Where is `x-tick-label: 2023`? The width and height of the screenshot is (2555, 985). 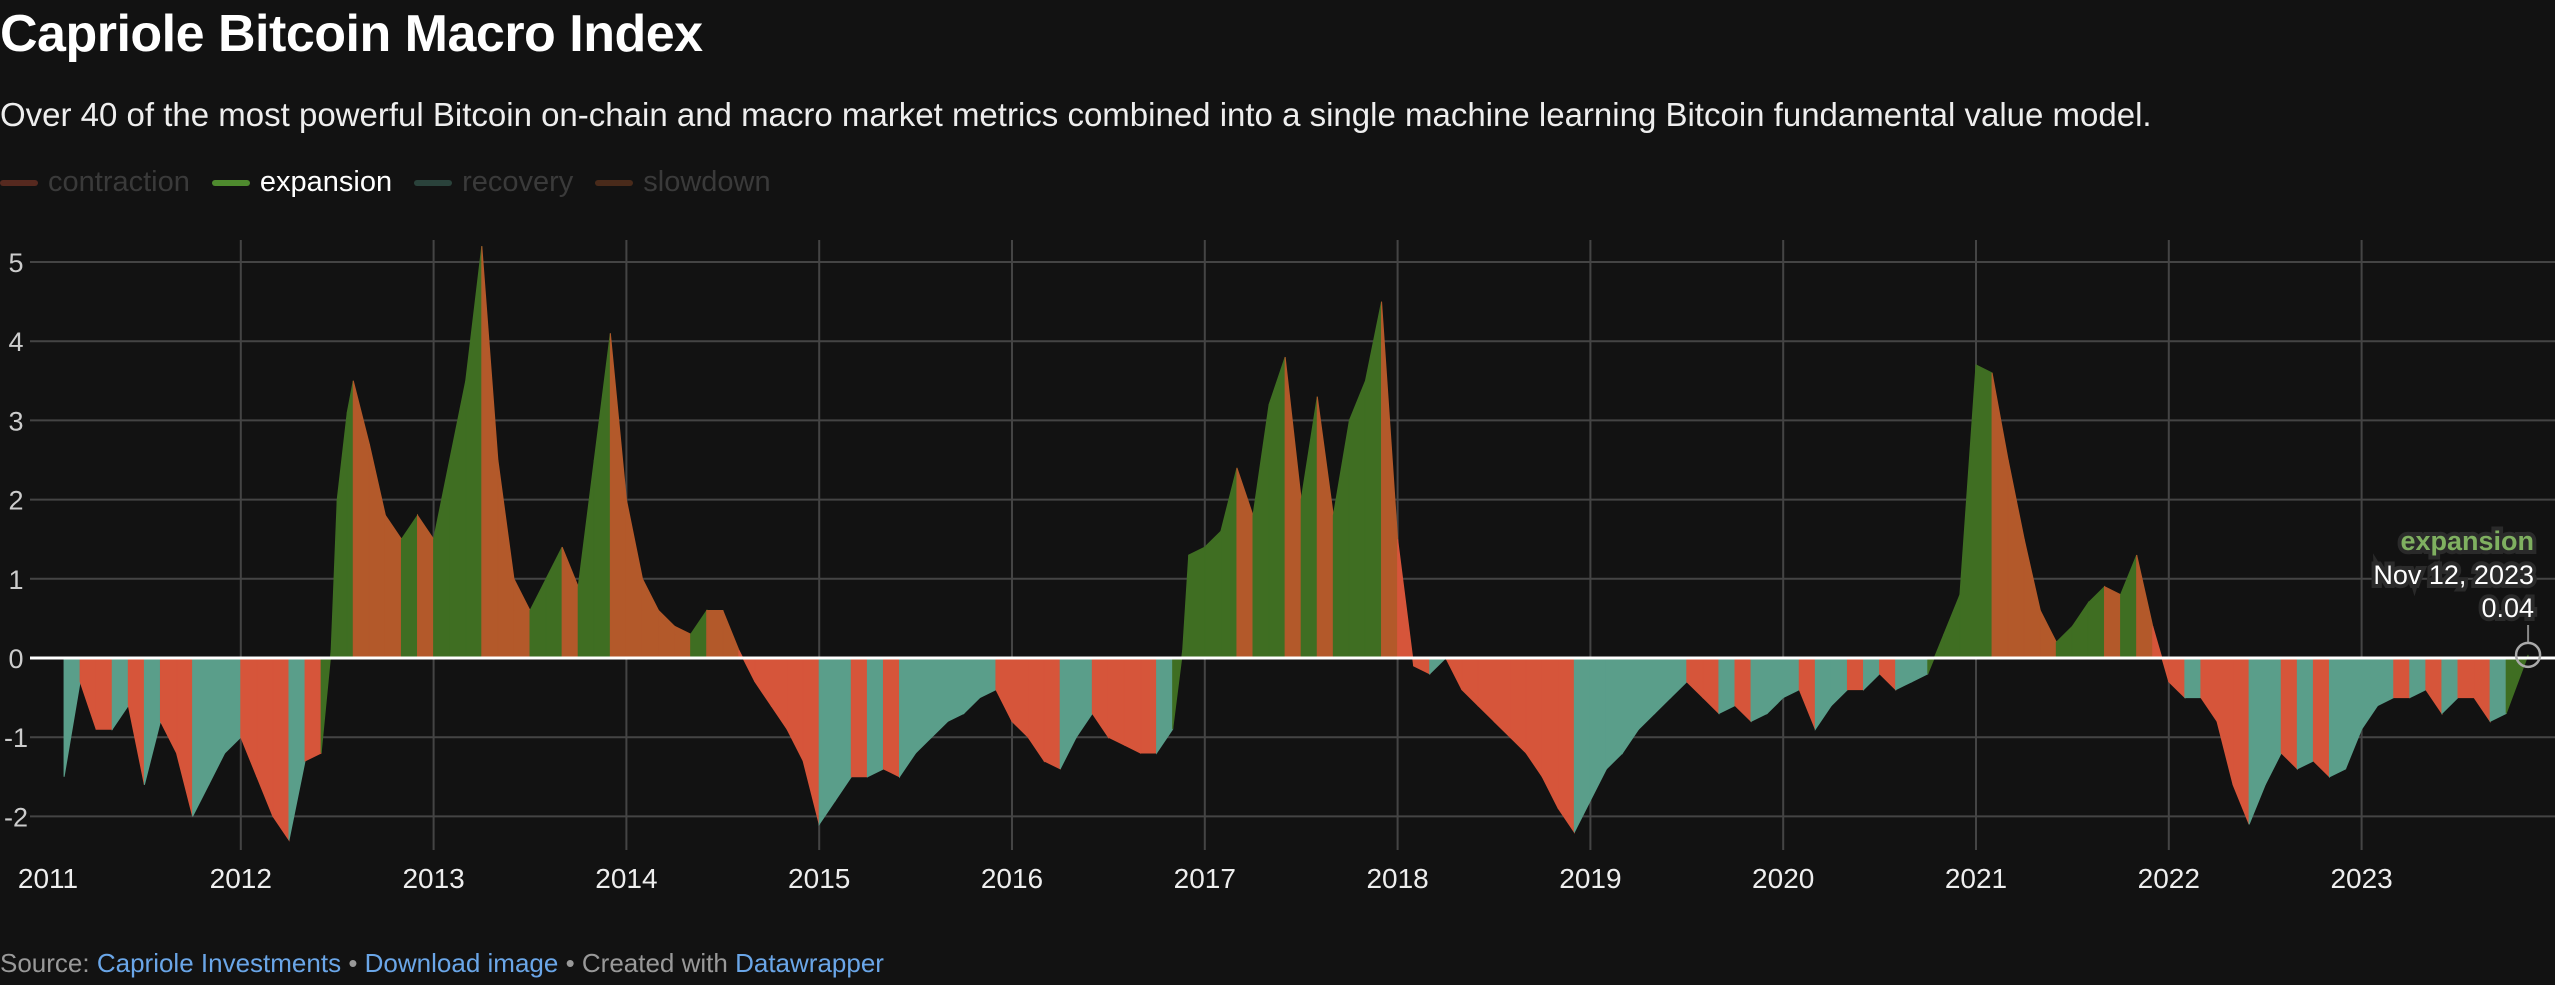
x-tick-label: 2023 is located at coordinates (2361, 878).